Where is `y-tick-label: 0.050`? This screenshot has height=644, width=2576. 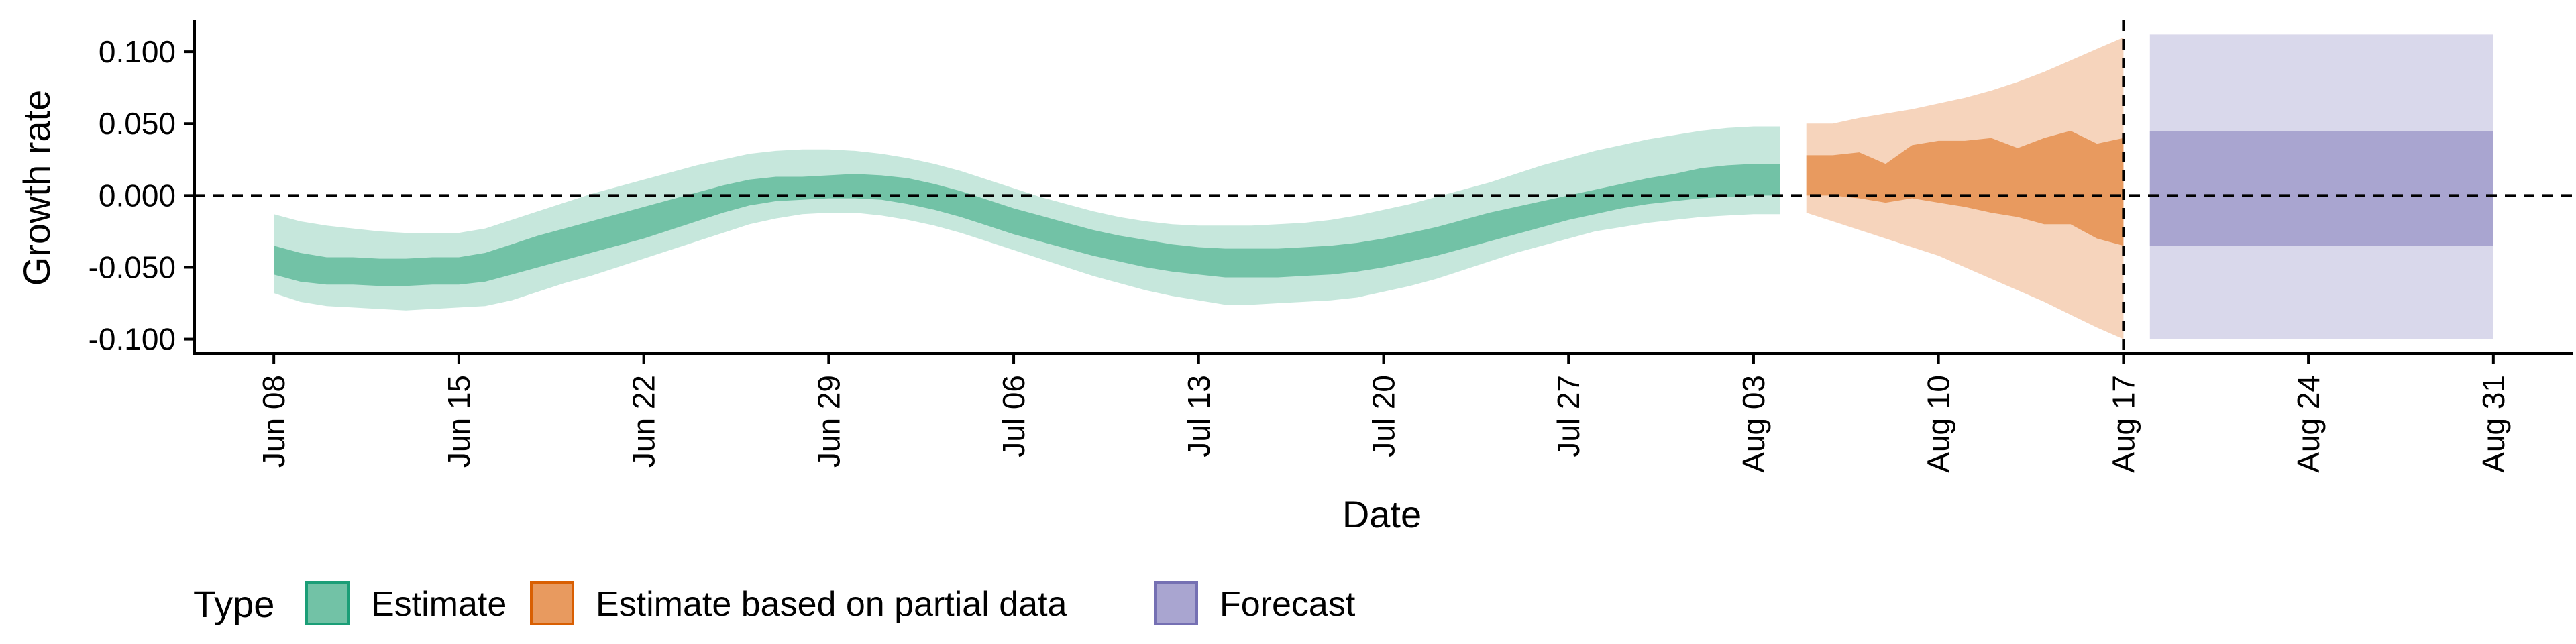
y-tick-label: 0.050 is located at coordinates (137, 123).